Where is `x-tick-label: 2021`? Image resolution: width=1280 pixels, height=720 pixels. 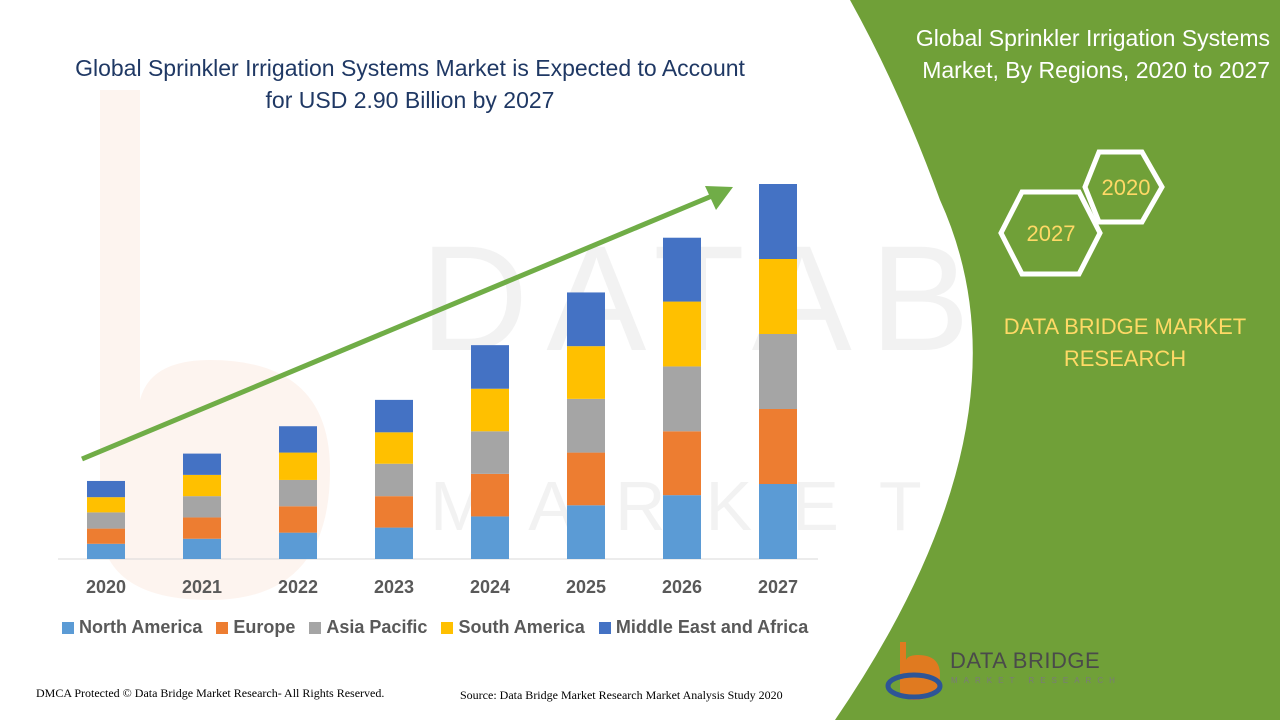 x-tick-label: 2021 is located at coordinates (202, 587).